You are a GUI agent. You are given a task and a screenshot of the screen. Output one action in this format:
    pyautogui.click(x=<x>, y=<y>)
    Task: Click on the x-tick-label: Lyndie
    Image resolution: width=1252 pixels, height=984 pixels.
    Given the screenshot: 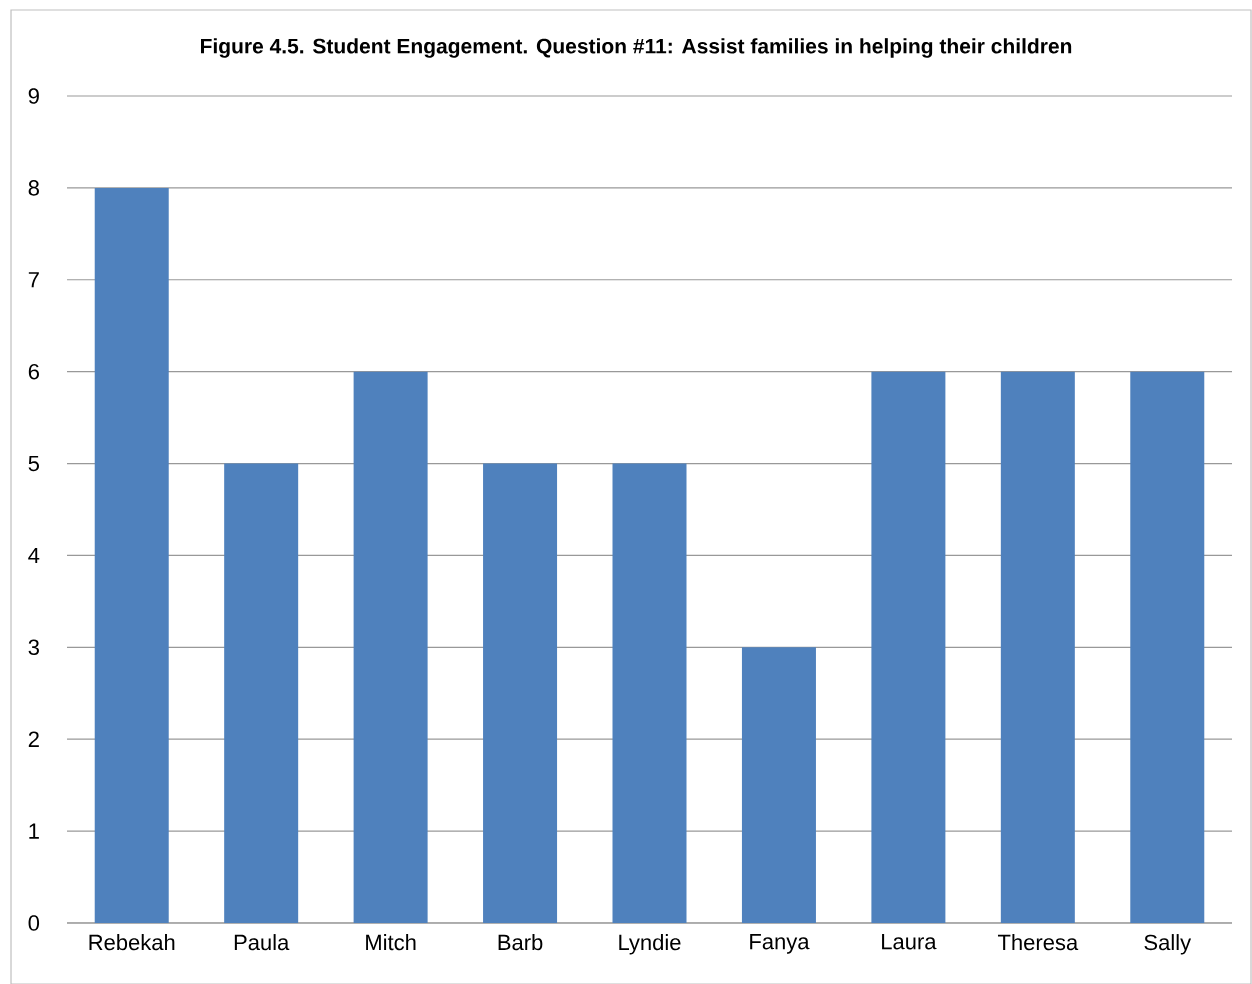 What is the action you would take?
    pyautogui.click(x=650, y=944)
    